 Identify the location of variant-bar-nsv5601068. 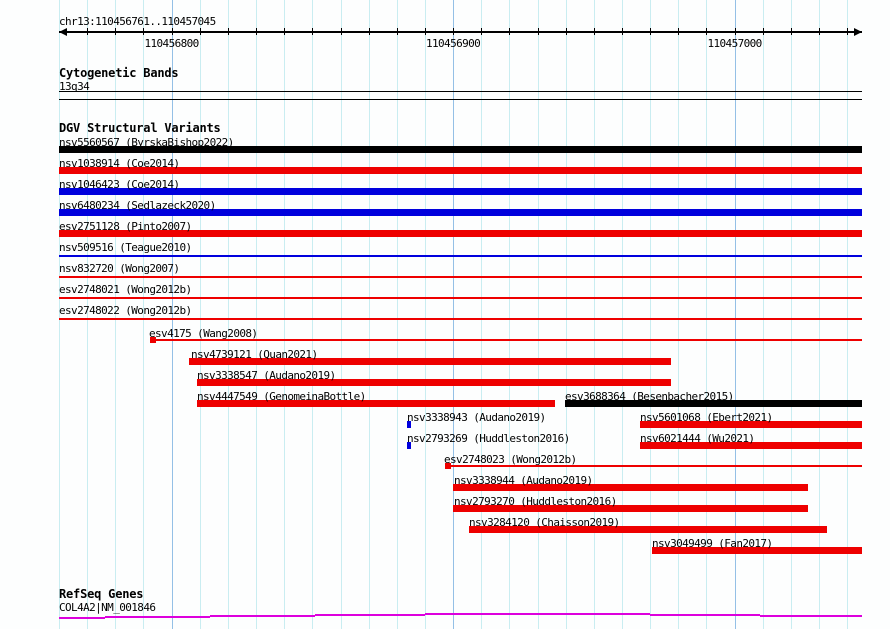
(751, 424).